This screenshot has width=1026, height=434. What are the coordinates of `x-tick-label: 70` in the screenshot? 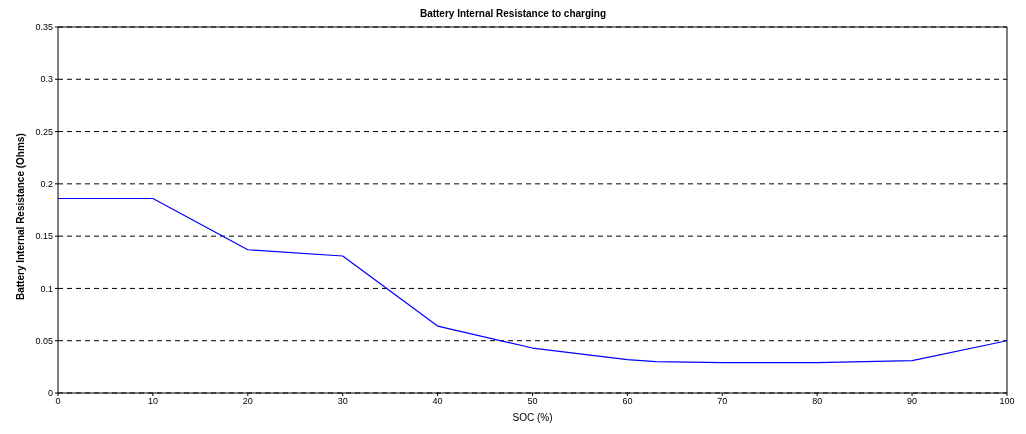 It's located at (722, 401).